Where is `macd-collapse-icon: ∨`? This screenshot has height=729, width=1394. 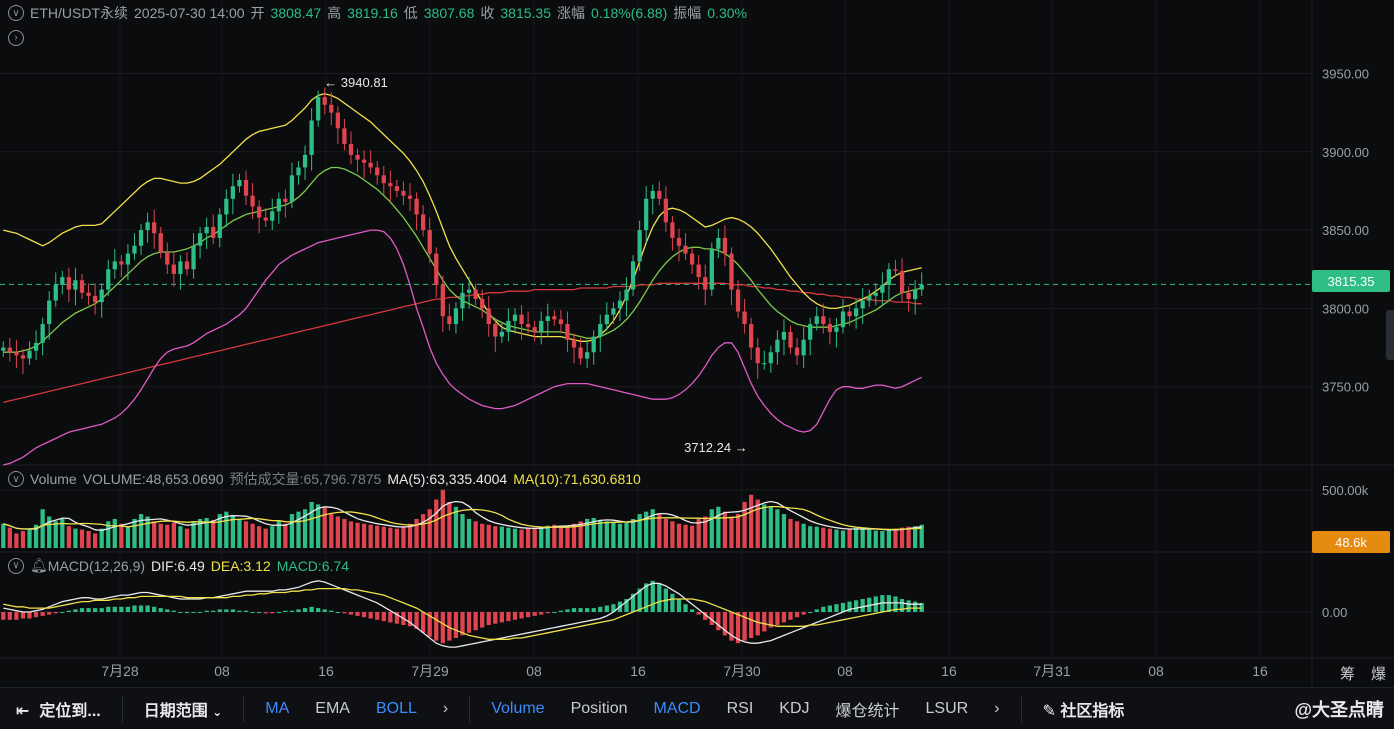
macd-collapse-icon: ∨ is located at coordinates (16, 565).